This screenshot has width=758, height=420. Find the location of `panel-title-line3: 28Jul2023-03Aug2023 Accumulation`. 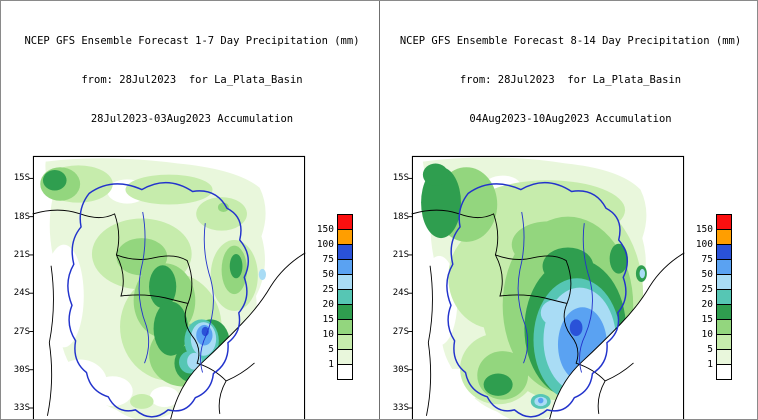

panel-title-line3: 28Jul2023-03Aug2023 Accumulation is located at coordinates (192, 119).